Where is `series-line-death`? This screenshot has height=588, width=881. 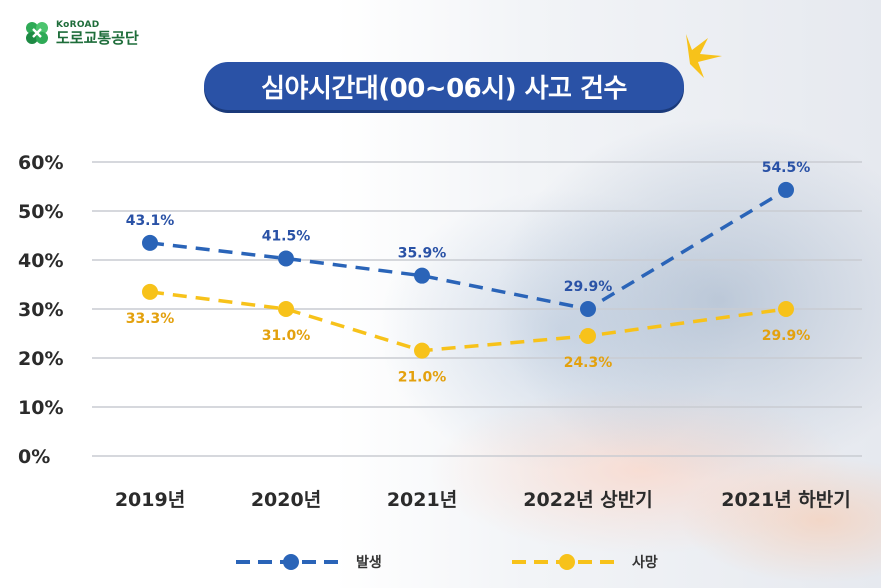
series-line-death is located at coordinates (468, 321).